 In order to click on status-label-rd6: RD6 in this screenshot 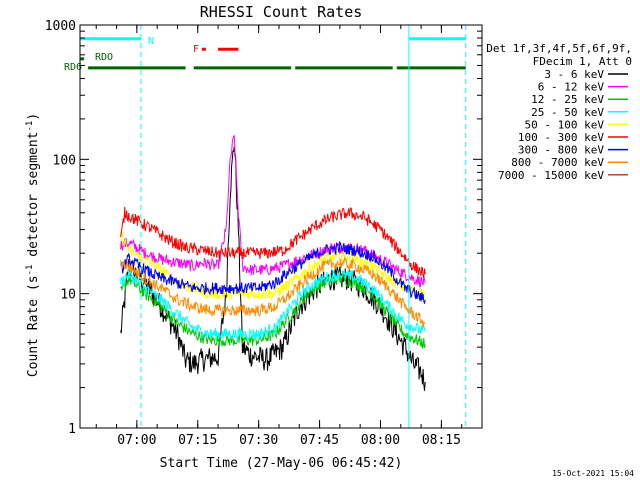, I will do `click(73, 67)`.